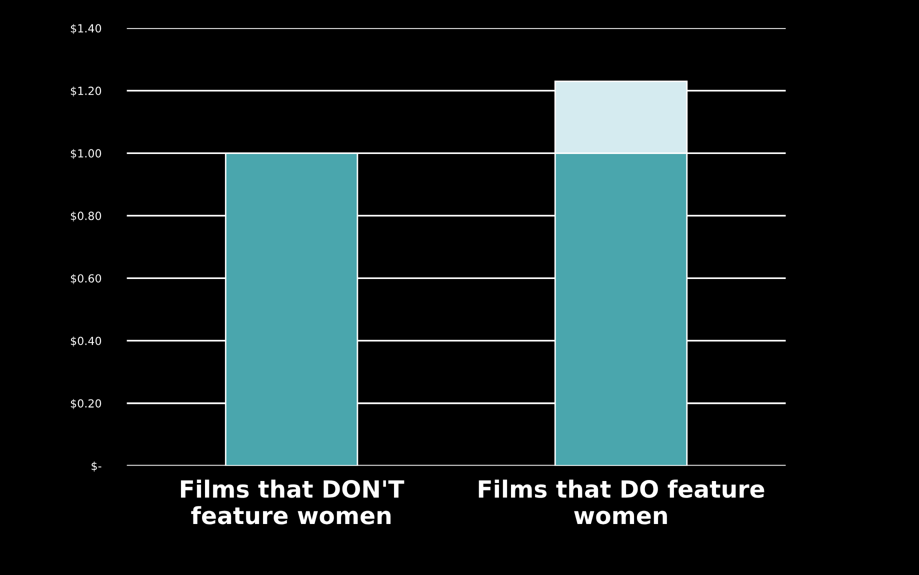  I want to click on y-tick-label: $1.20, so click(86, 91).